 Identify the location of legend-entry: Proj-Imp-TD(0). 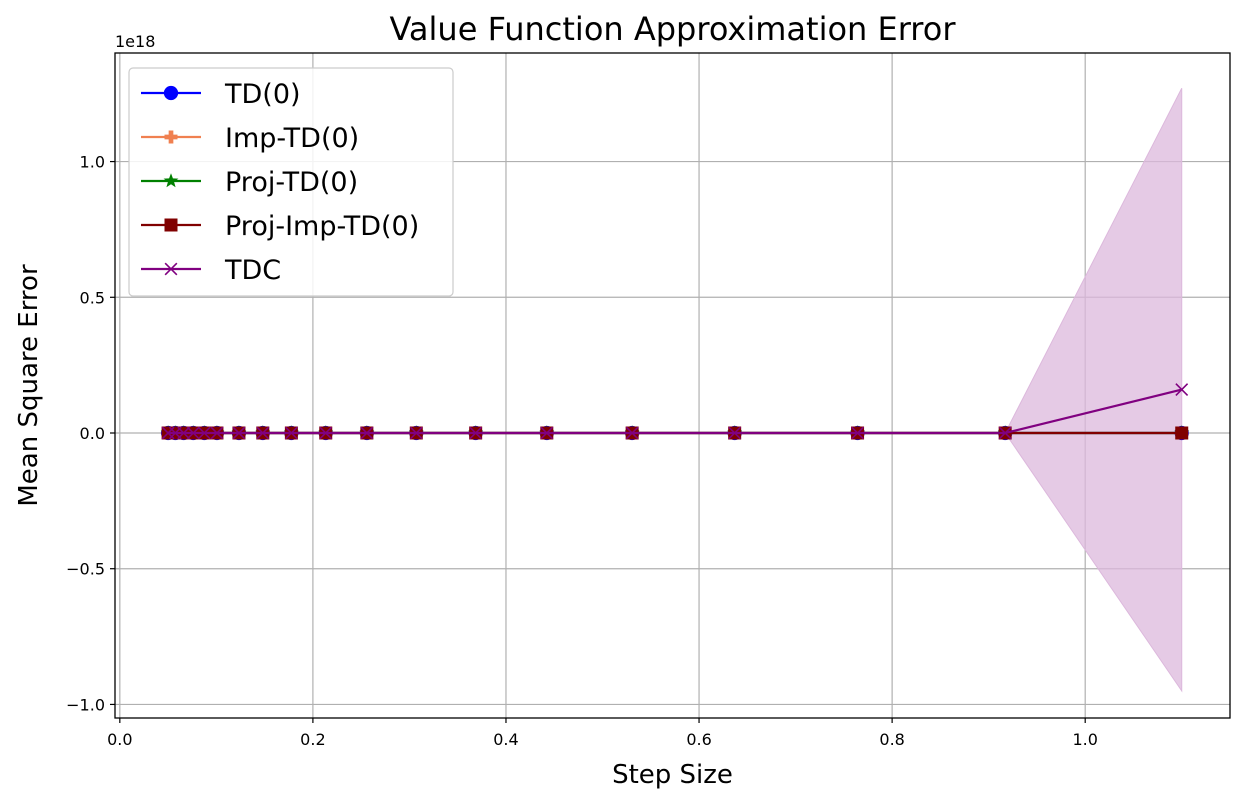
(280, 226).